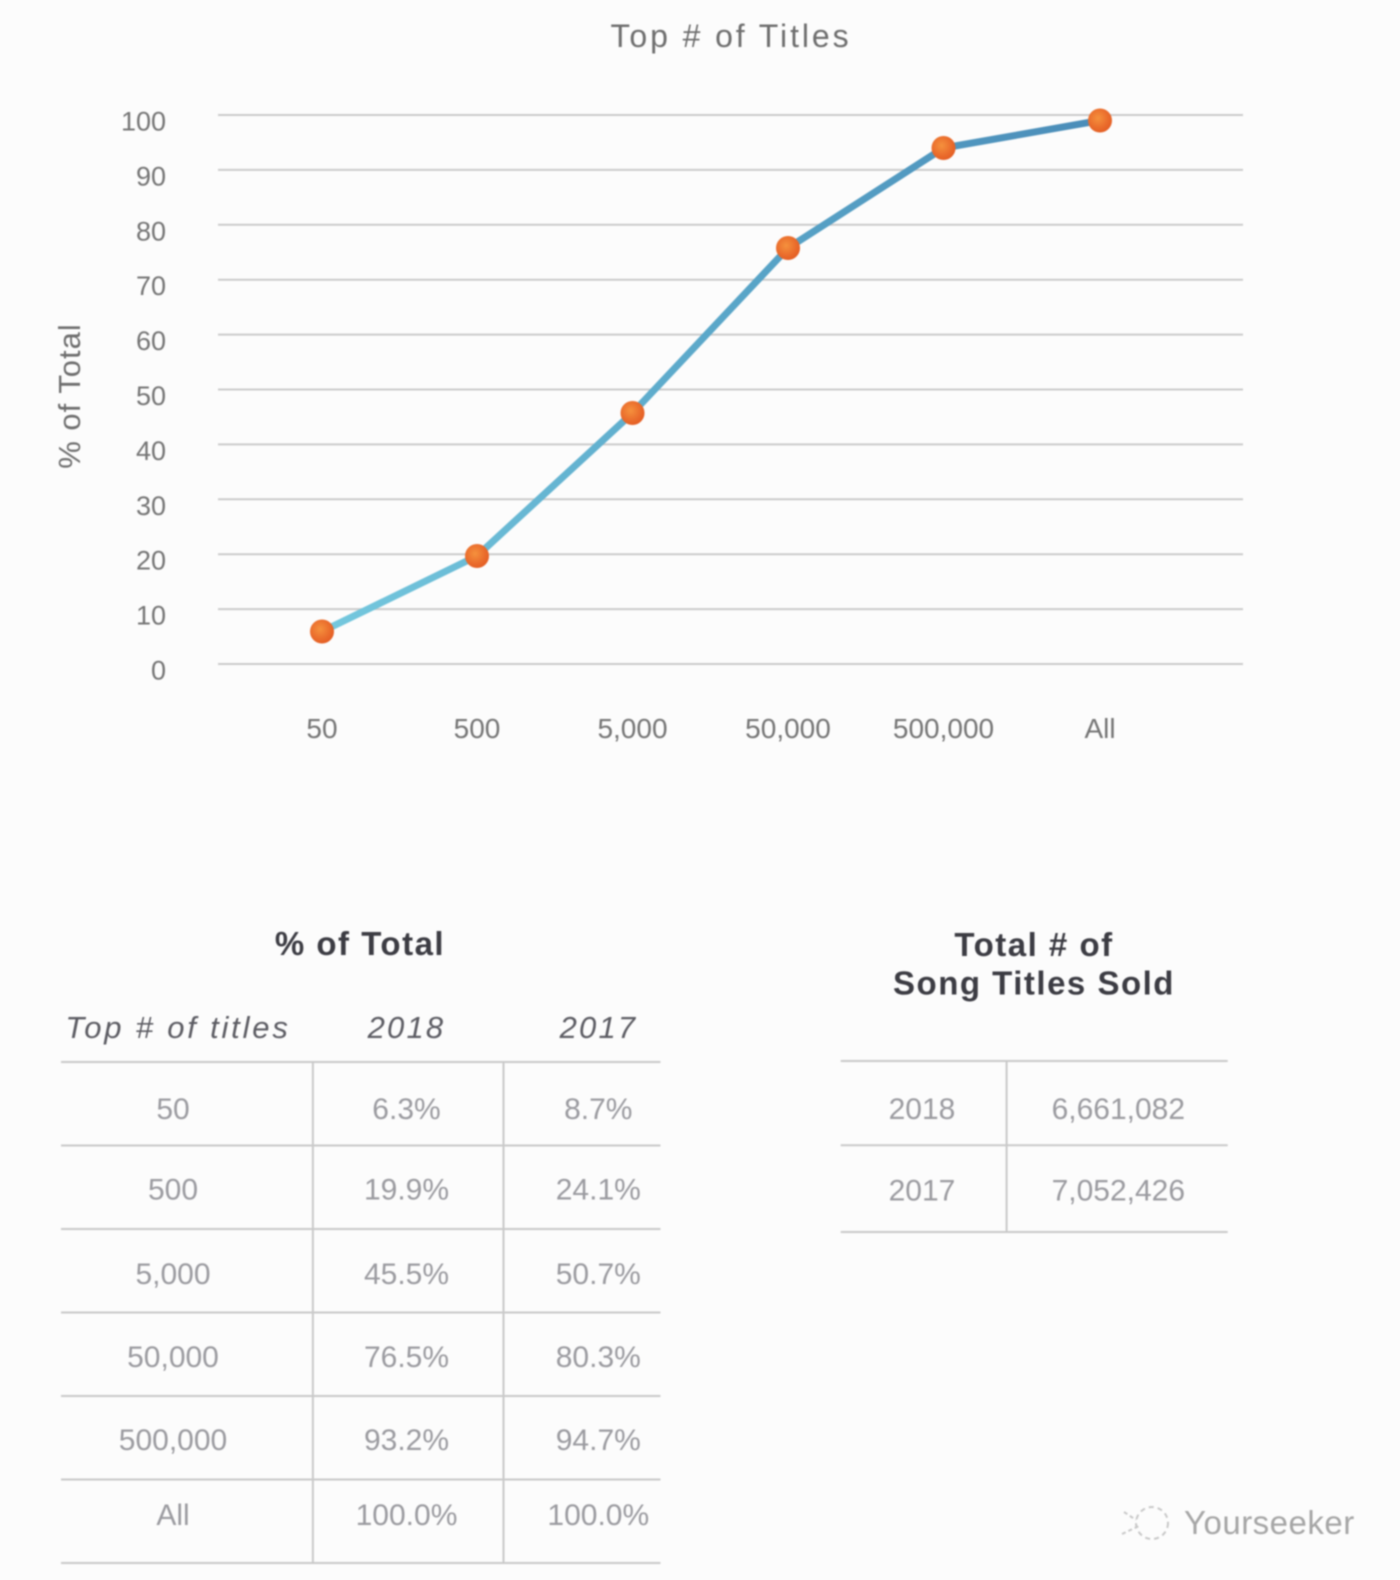 The image size is (1400, 1580). Describe the element at coordinates (151, 506) in the screenshot. I see `svg-text: 30` at that location.